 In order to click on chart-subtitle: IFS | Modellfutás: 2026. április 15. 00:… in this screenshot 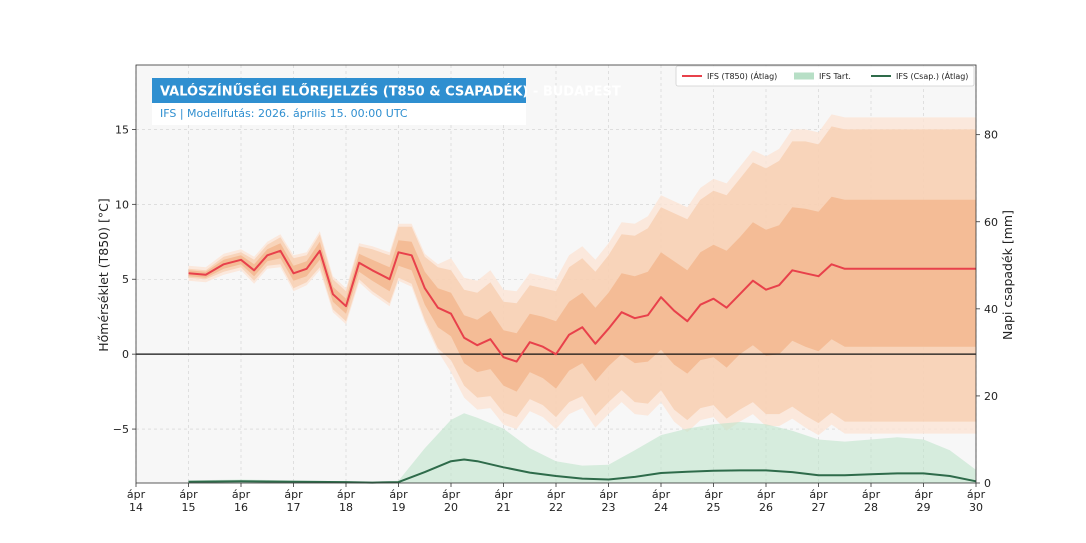, I will do `click(284, 113)`.